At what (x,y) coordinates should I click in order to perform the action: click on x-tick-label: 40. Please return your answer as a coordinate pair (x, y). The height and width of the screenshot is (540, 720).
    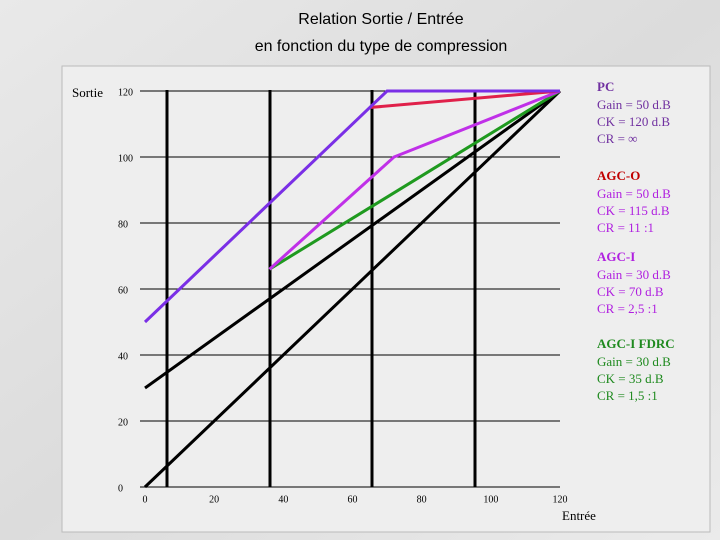
    Looking at the image, I should click on (283, 499).